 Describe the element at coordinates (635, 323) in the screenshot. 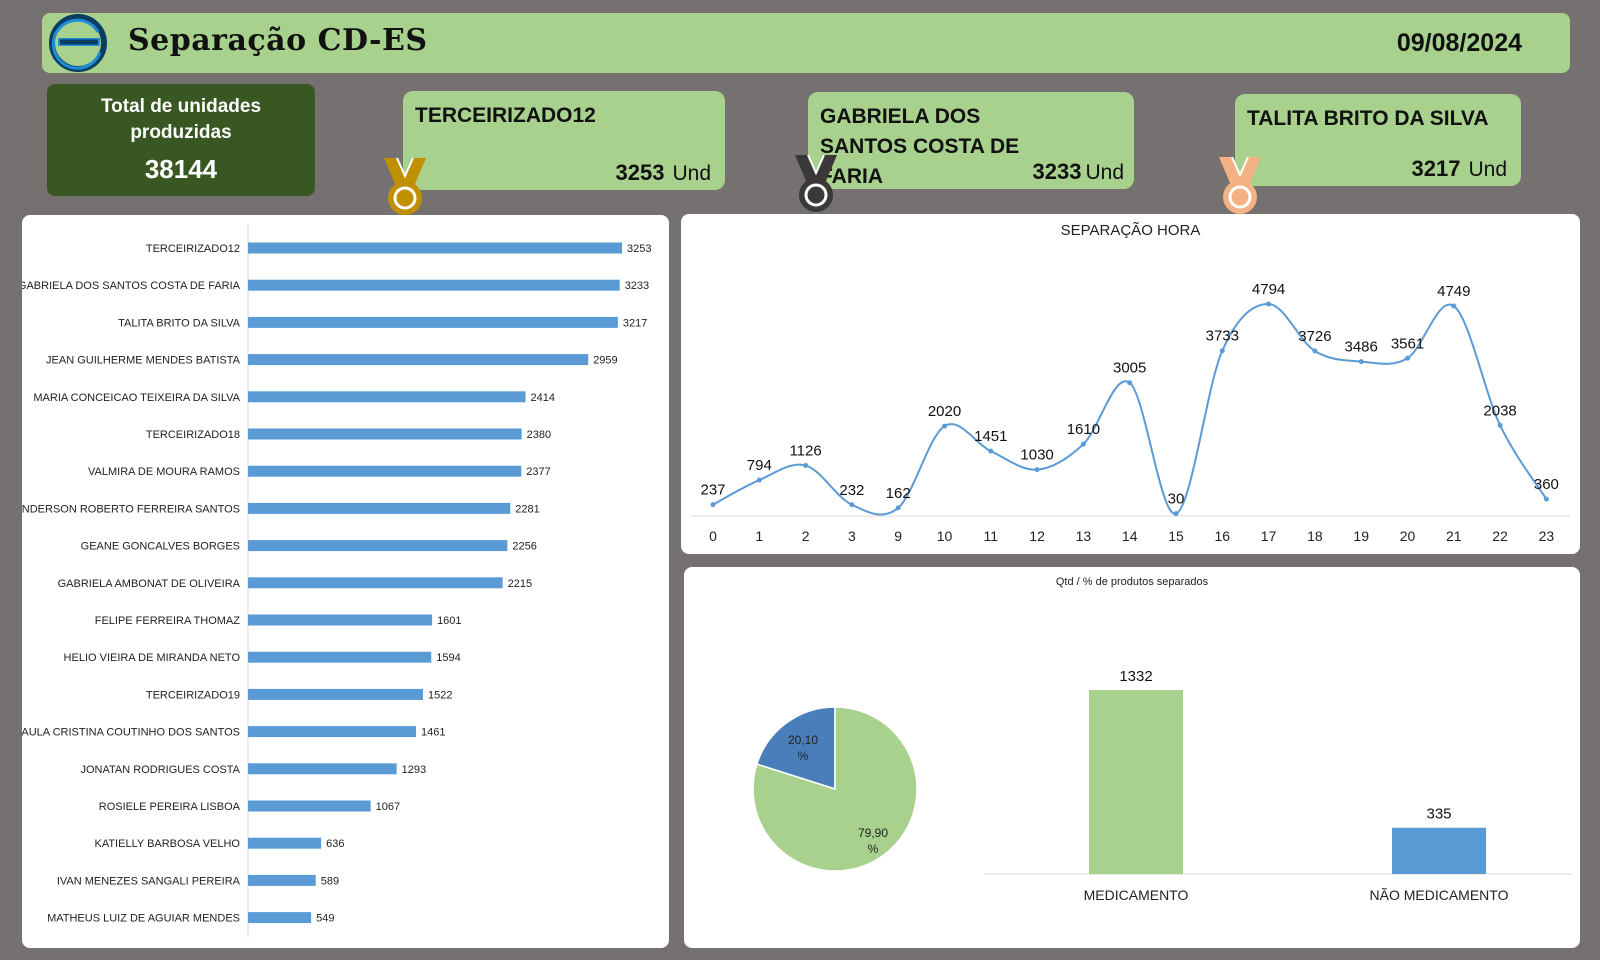

I see `bar-value-label: 3217` at that location.